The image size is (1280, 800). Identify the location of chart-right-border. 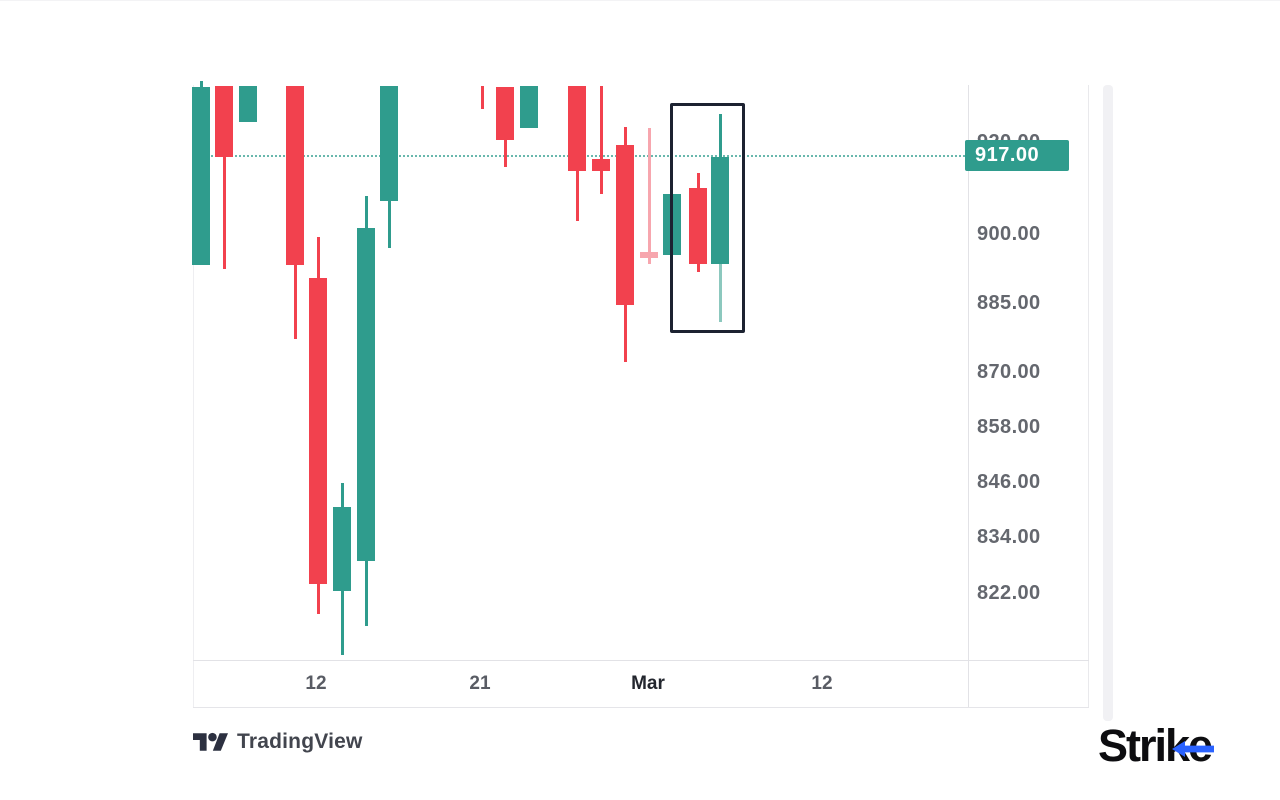
(1088, 396).